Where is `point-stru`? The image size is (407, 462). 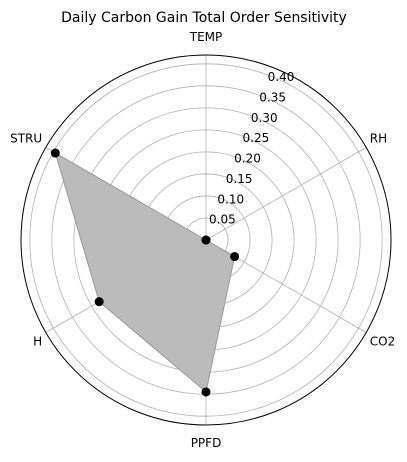
point-stru is located at coordinates (55, 153).